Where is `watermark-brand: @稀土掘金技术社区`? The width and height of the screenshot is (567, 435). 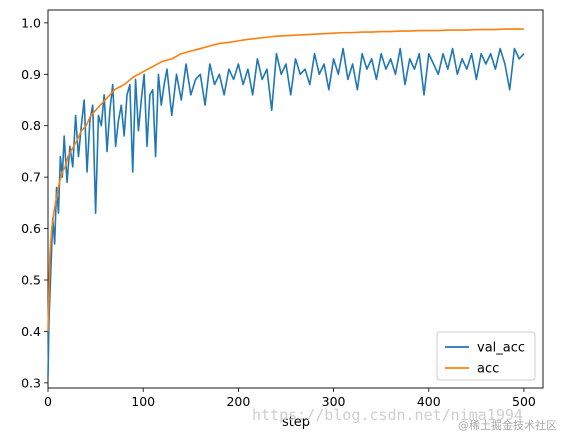
watermark-brand: @稀土掘金技术社区 is located at coordinates (507, 425).